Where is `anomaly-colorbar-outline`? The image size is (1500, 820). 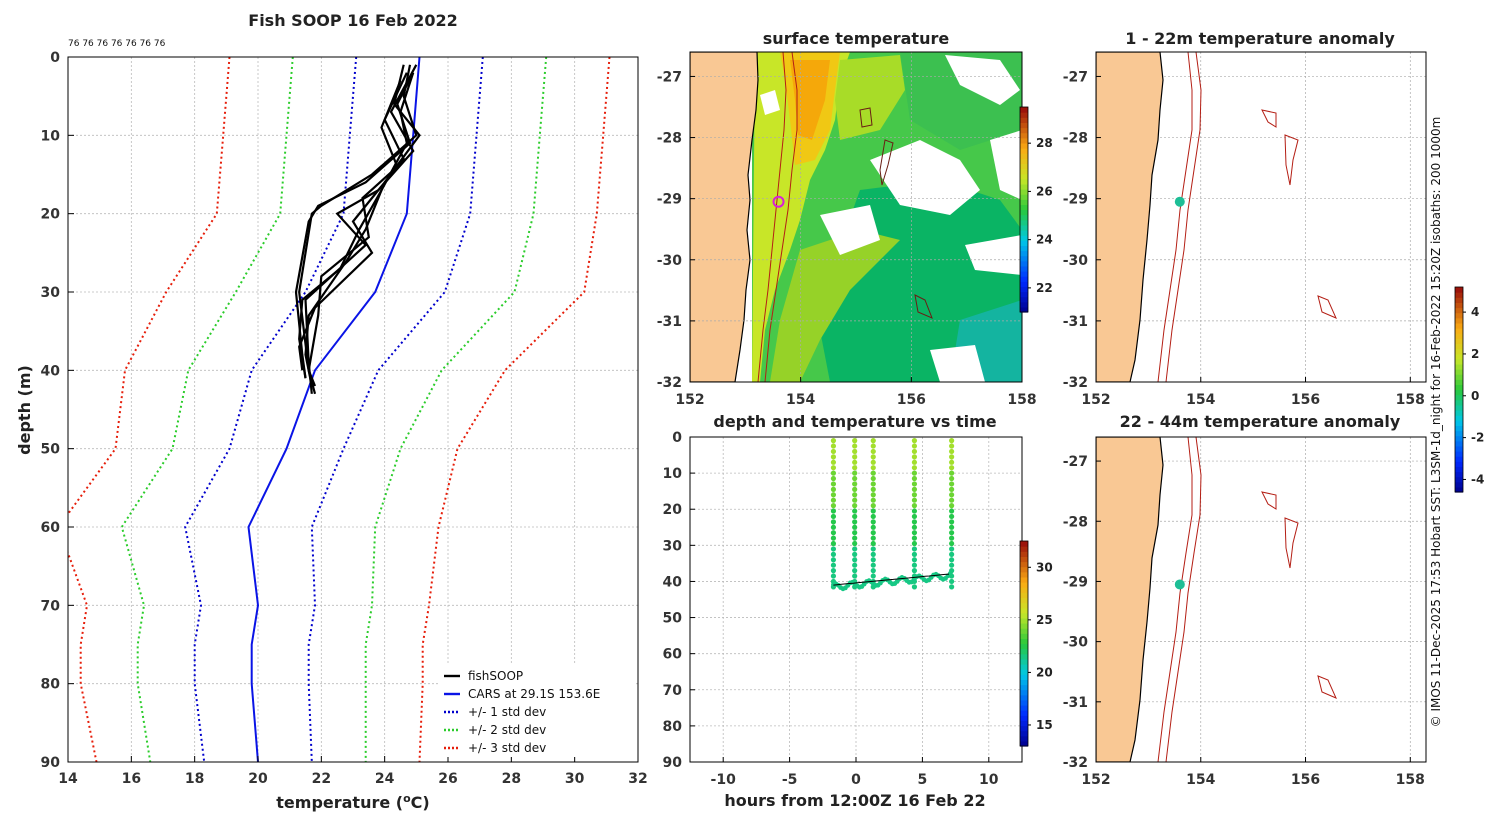
anomaly-colorbar-outline is located at coordinates (1459, 389).